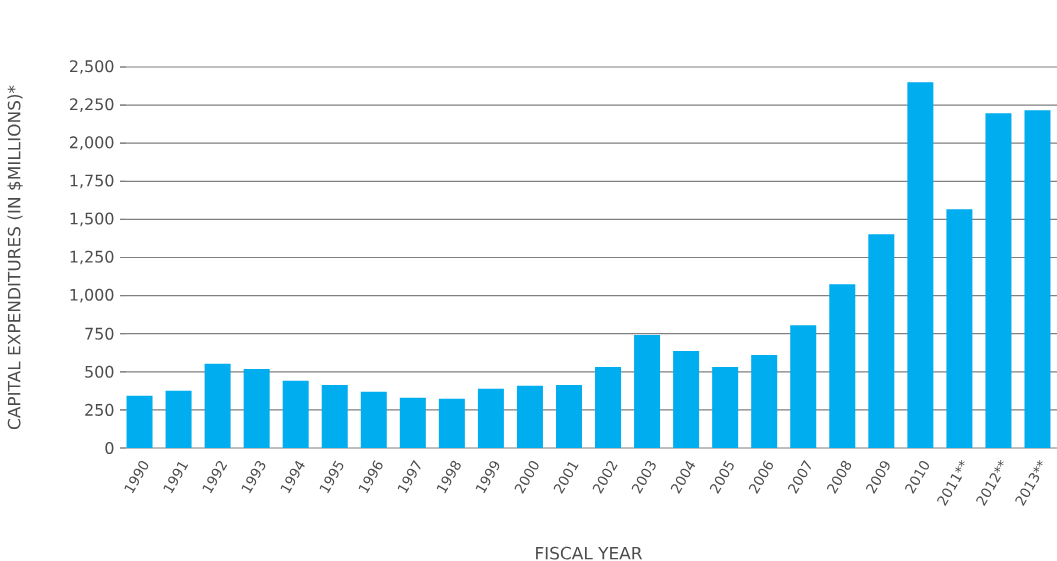 This screenshot has width=1057, height=561. I want to click on y-tick-label: 2,500, so click(92, 67).